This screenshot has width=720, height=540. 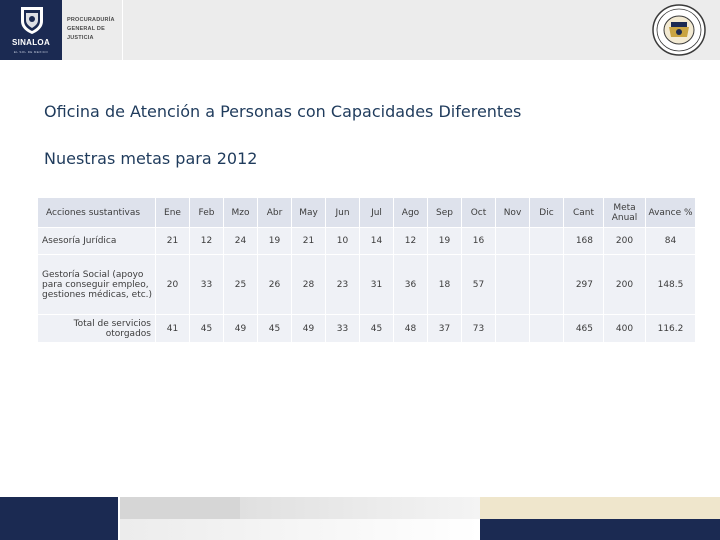 What do you see at coordinates (600, 508) in the screenshot?
I see `footer-bar-gold` at bounding box center [600, 508].